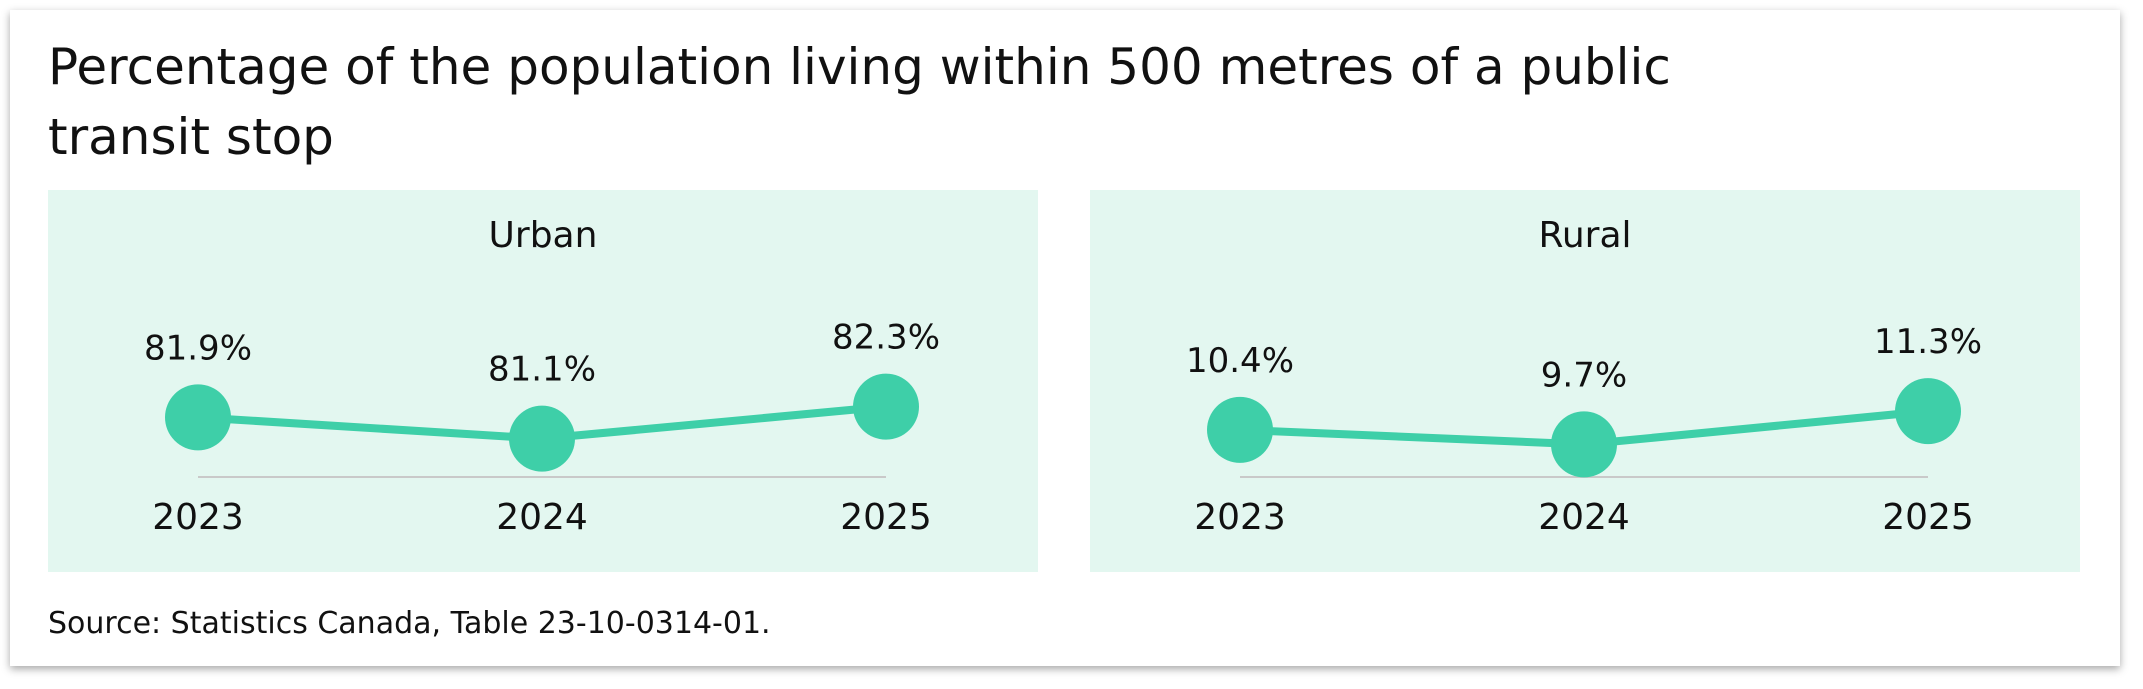 The height and width of the screenshot is (689, 2143). I want to click on urban-data-point-2024, so click(542, 438).